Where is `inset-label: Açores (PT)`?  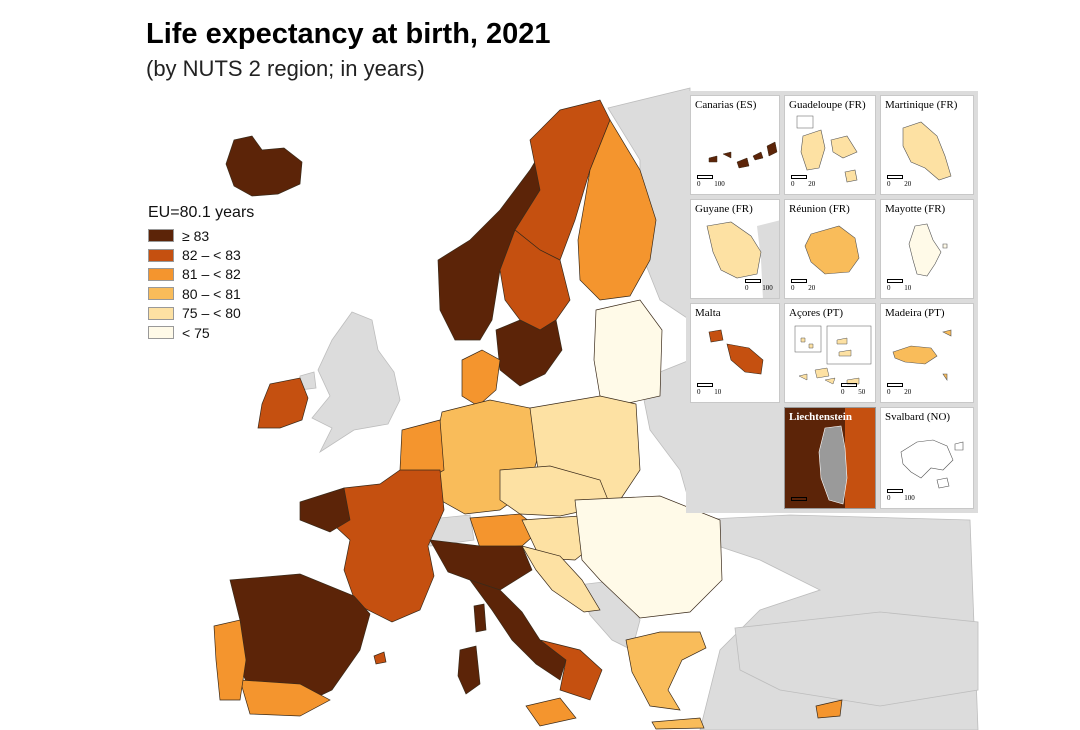
inset-label: Açores (PT) is located at coordinates (816, 313).